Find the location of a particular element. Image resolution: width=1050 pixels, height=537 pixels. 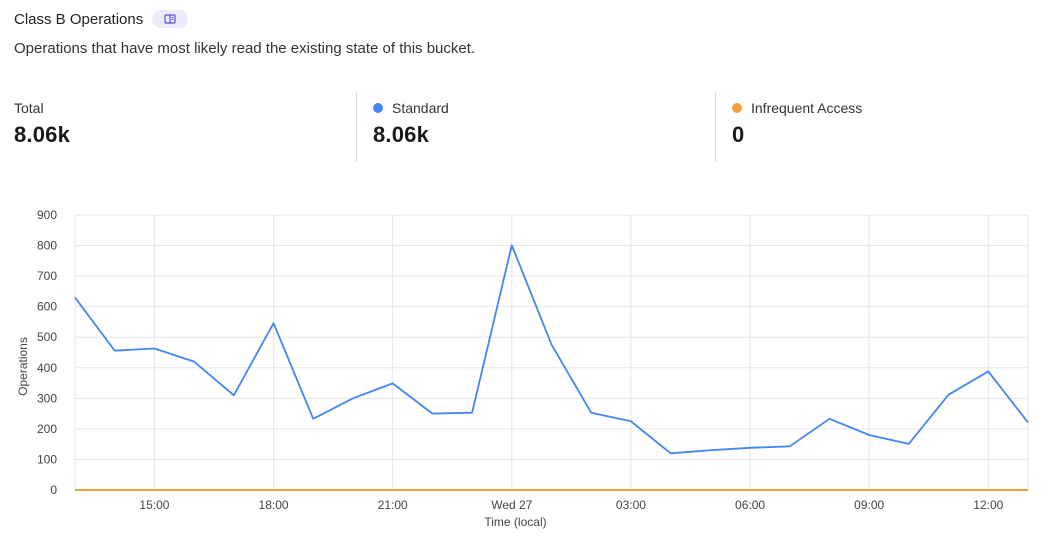

y-tick-label: 500 is located at coordinates (47, 337).